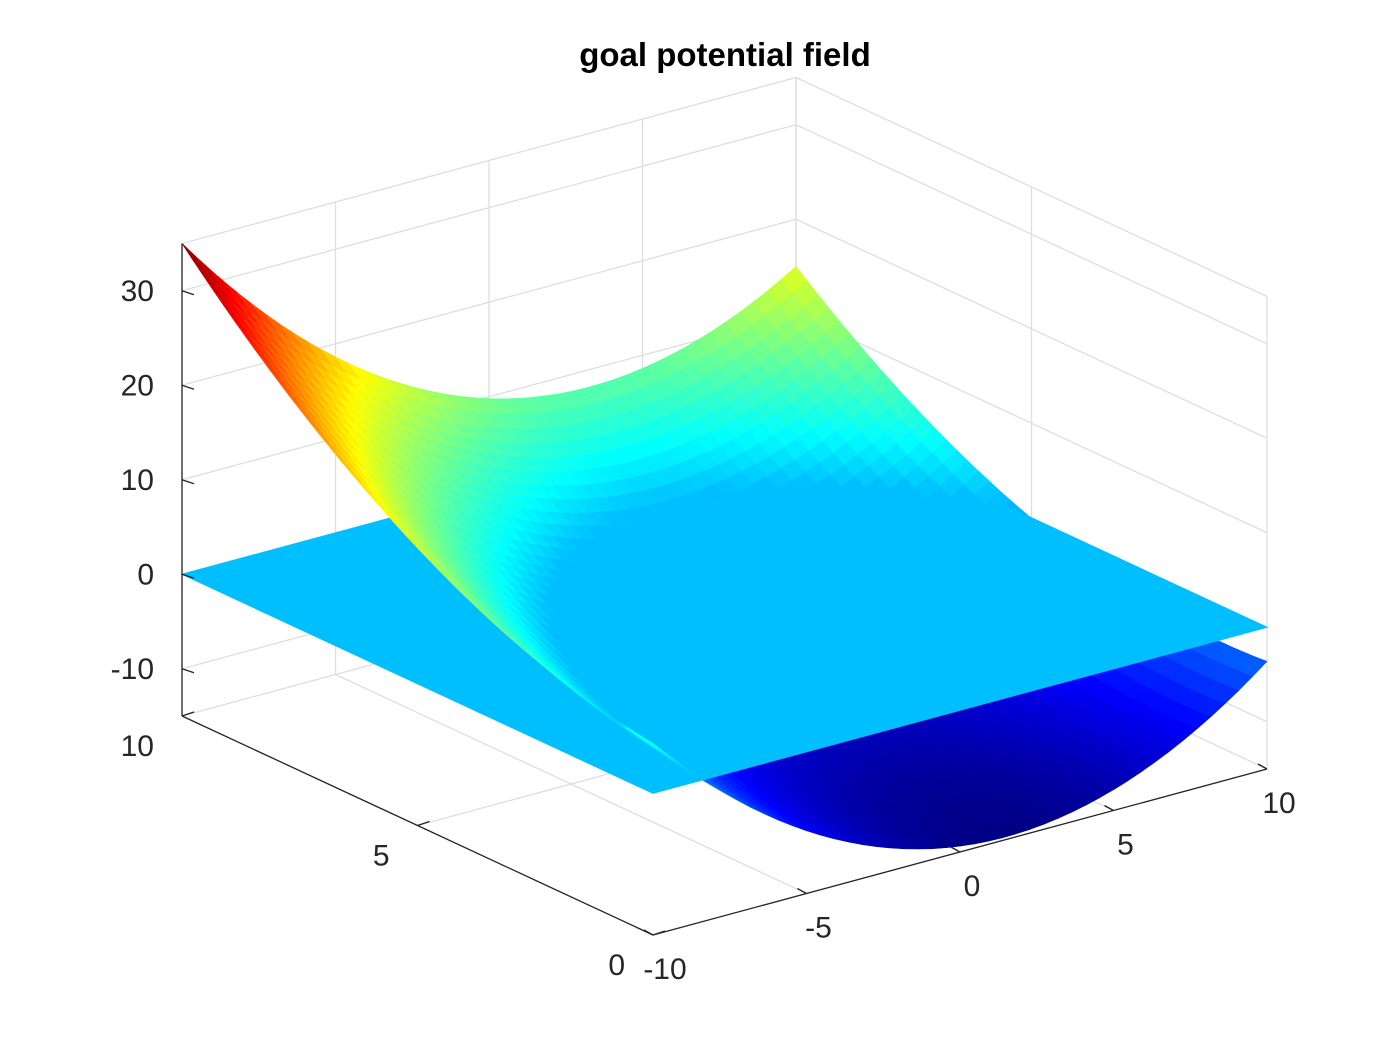 The image size is (1400, 1050). Describe the element at coordinates (132, 669) in the screenshot. I see `z-tick-label: -10` at that location.